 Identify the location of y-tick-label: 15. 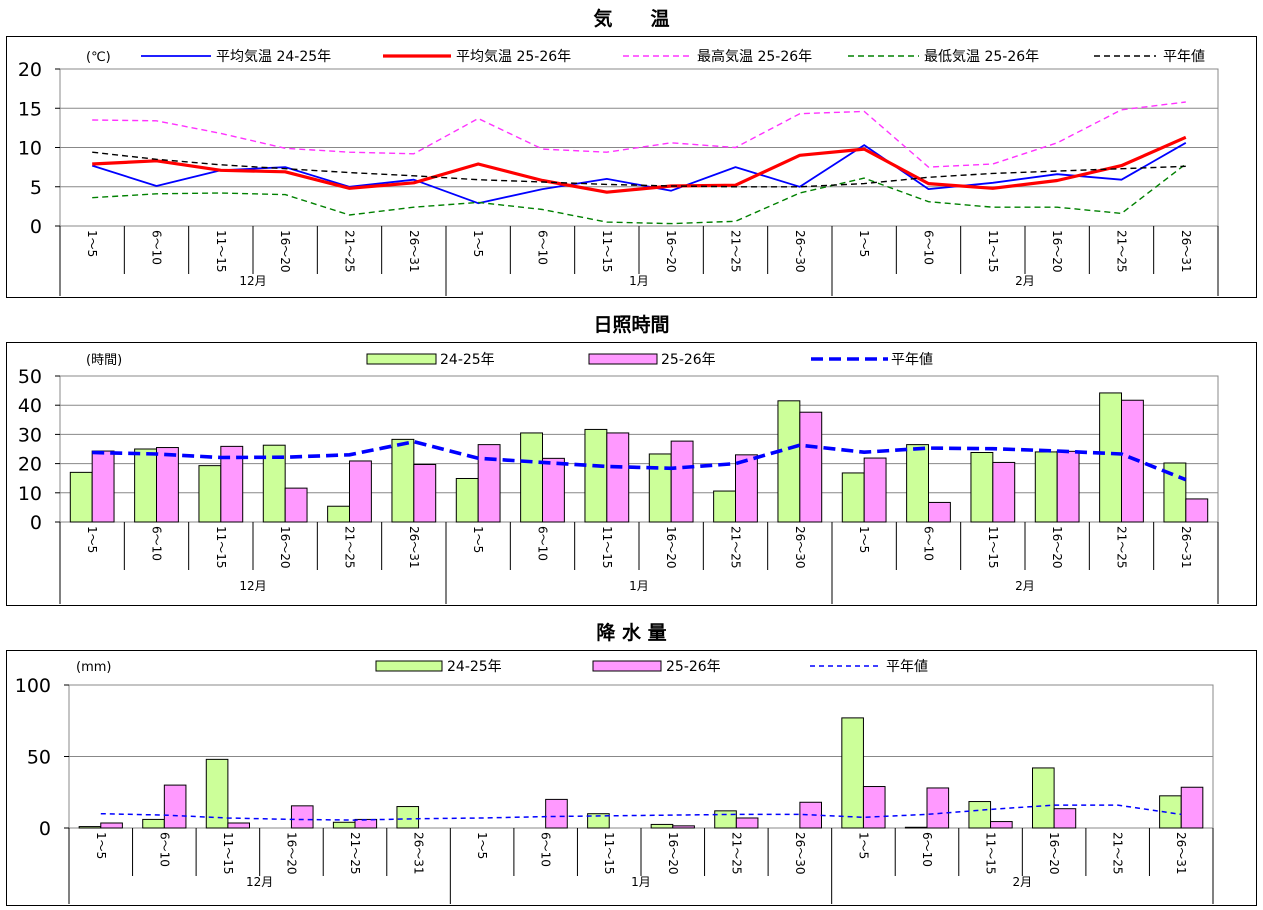
(30, 109).